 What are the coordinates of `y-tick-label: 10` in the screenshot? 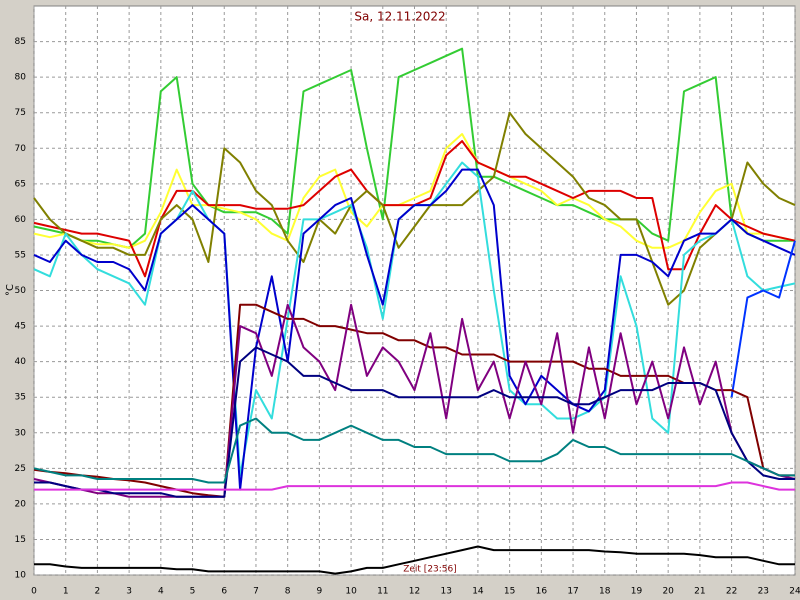 It's located at (21, 576).